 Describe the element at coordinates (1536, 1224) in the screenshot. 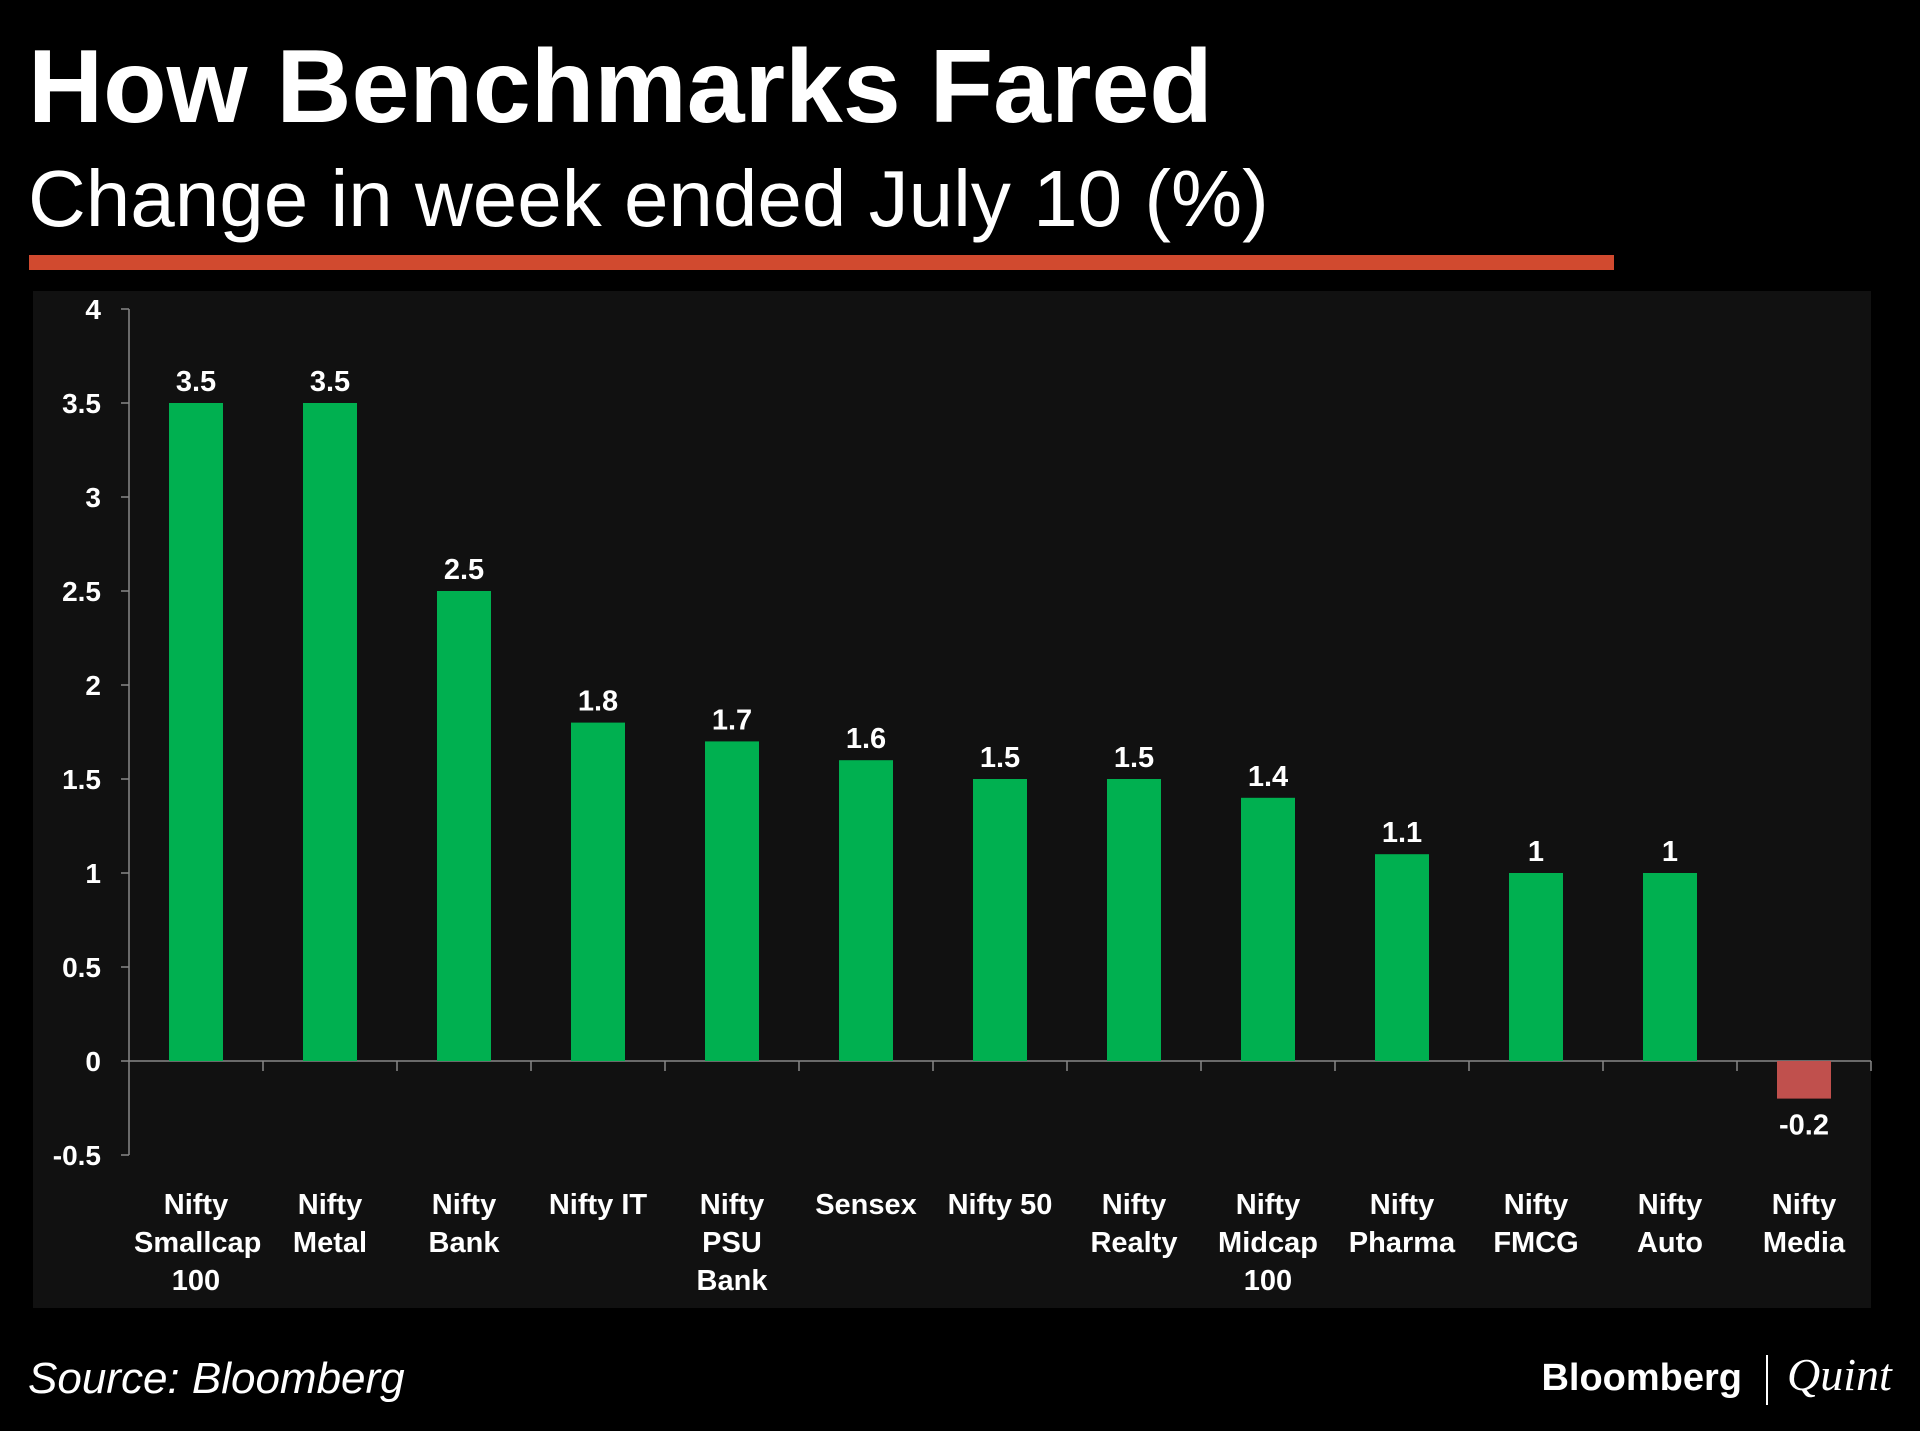

I see `x-tick-label: Nifty FMCG` at that location.